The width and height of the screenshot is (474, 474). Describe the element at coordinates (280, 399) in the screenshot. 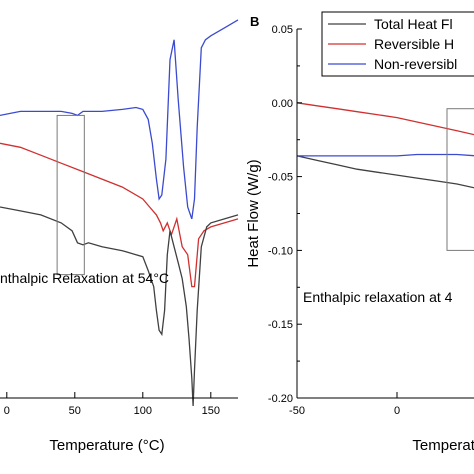

I see `panel-b-y-tick-label: -0.20` at that location.